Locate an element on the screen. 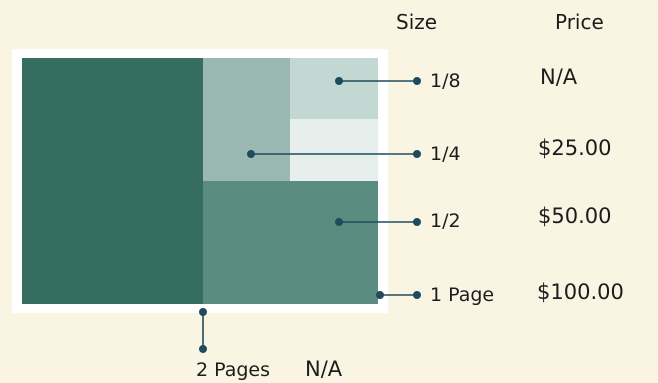 The width and height of the screenshot is (658, 383). two-pages-leader-line is located at coordinates (203, 330).